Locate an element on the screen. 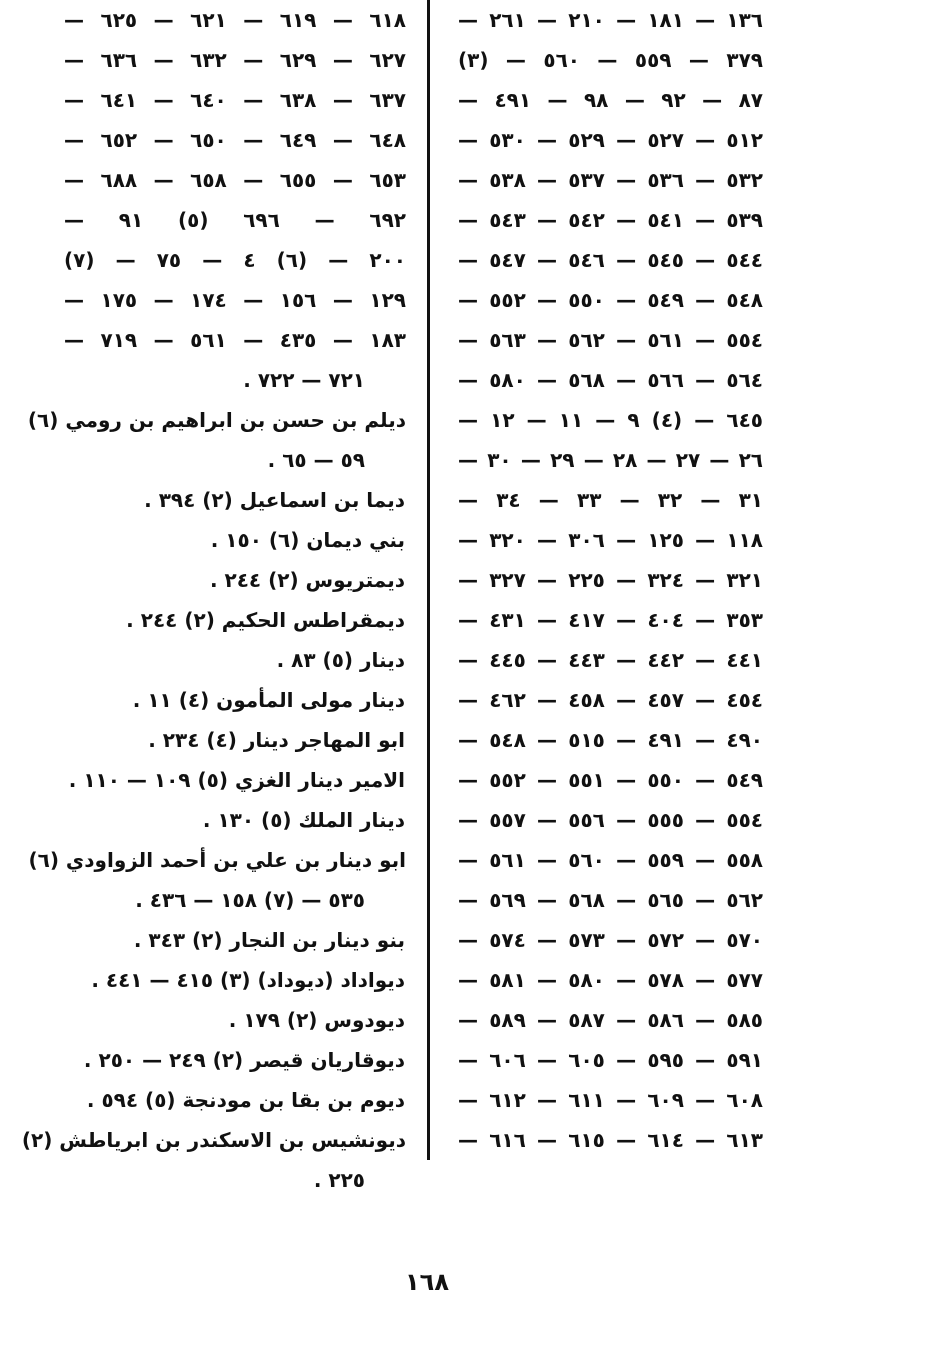 Image resolution: width=934 pixels, height=1359 pixels. index-line: ٤٥٤ — ٤٥٧ — ٤٥٨ — ٤٦٢ — is located at coordinates (610, 700).